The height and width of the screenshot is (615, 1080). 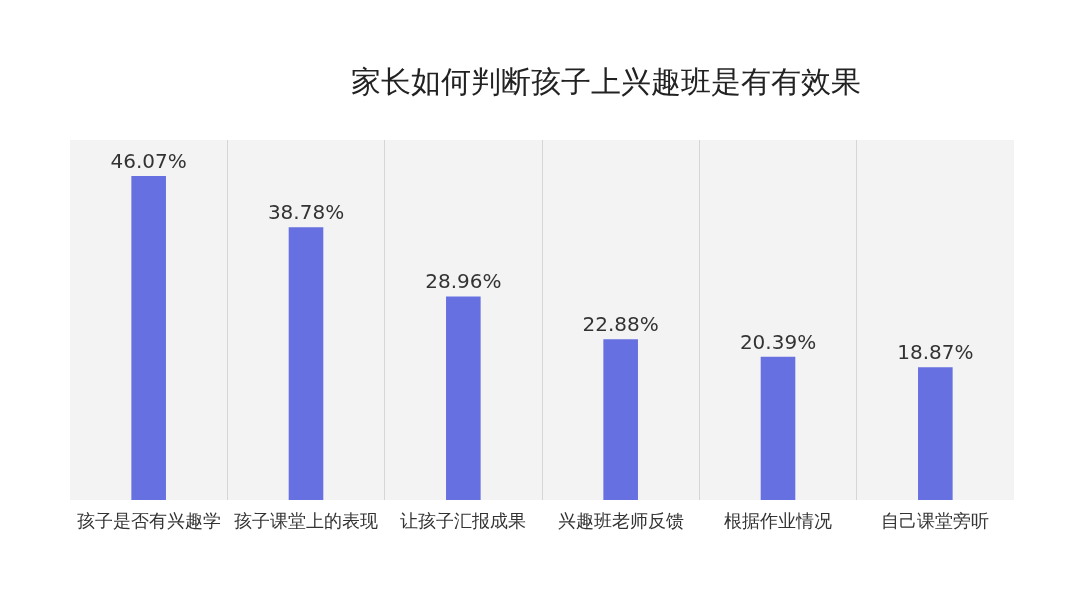 What do you see at coordinates (306, 212) in the screenshot?
I see `data-label: 38.78%` at bounding box center [306, 212].